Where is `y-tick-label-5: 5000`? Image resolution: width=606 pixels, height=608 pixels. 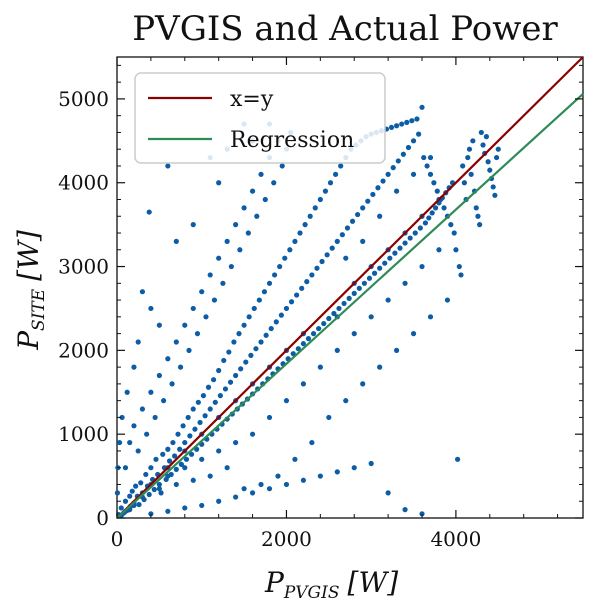 y-tick-label-5: 5000 is located at coordinates (83, 99).